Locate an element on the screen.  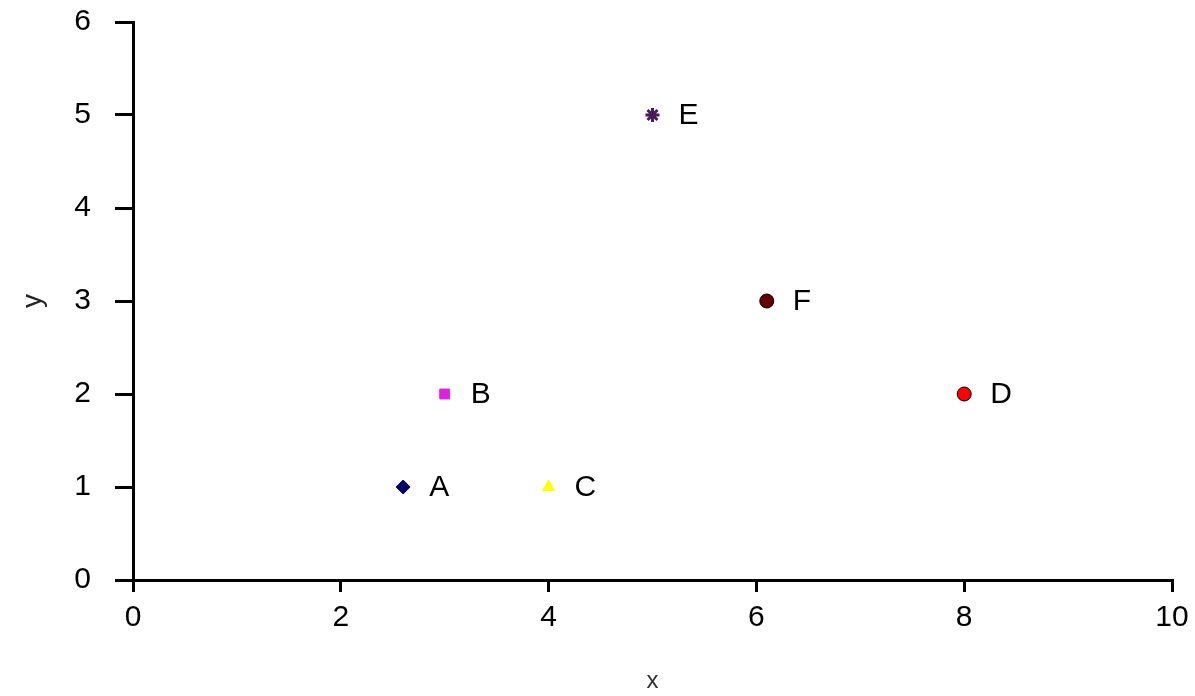
y-tick-label: 4 is located at coordinates (82, 206).